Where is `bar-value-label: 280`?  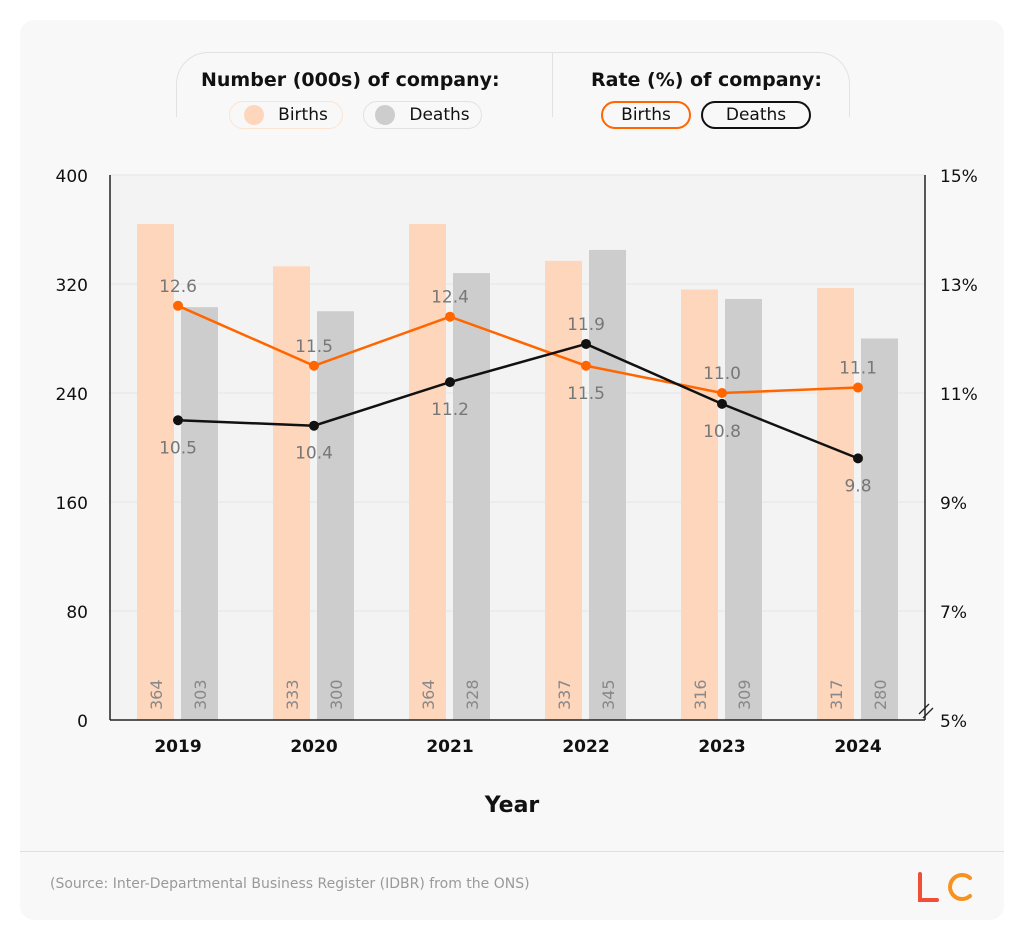 bar-value-label: 280 is located at coordinates (880, 694).